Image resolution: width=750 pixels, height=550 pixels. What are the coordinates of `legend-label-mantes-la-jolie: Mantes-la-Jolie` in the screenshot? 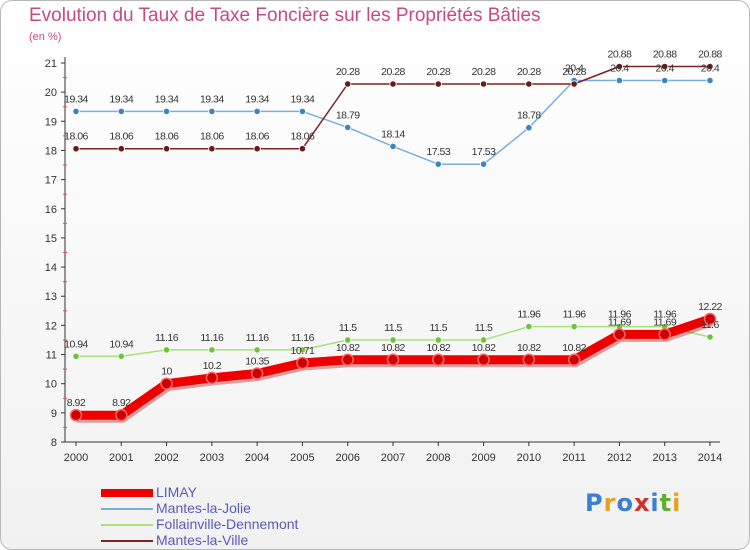 It's located at (203, 508).